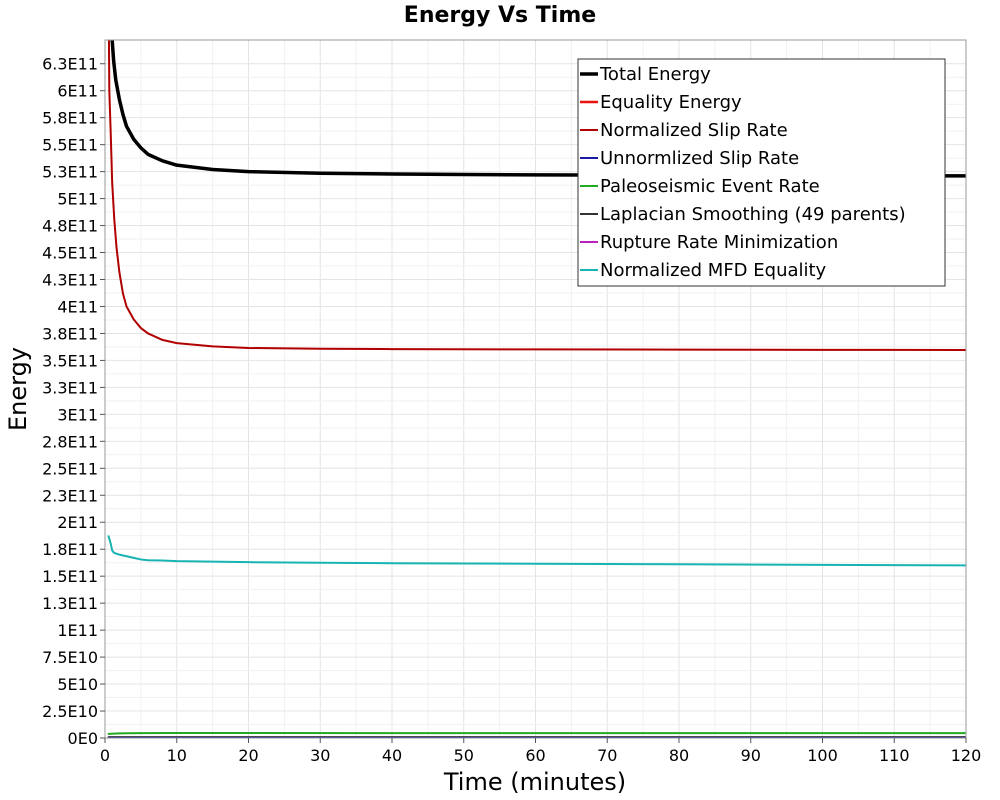  What do you see at coordinates (753, 214) in the screenshot?
I see `legend-label: Laplacian Smoothing (49 parents)` at bounding box center [753, 214].